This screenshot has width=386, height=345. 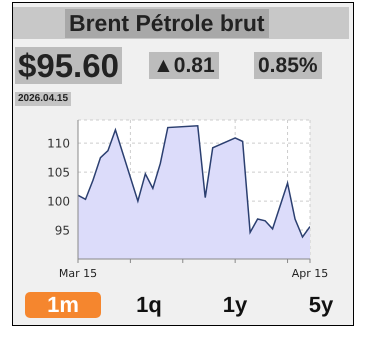 What do you see at coordinates (63, 305) in the screenshot?
I see `text: 1m` at bounding box center [63, 305].